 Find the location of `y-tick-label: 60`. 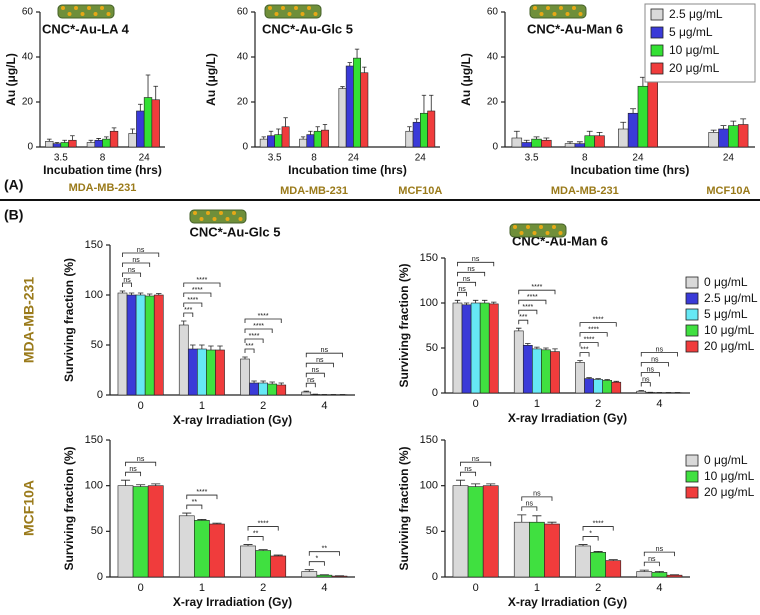

y-tick-label: 60 is located at coordinates (493, 12).